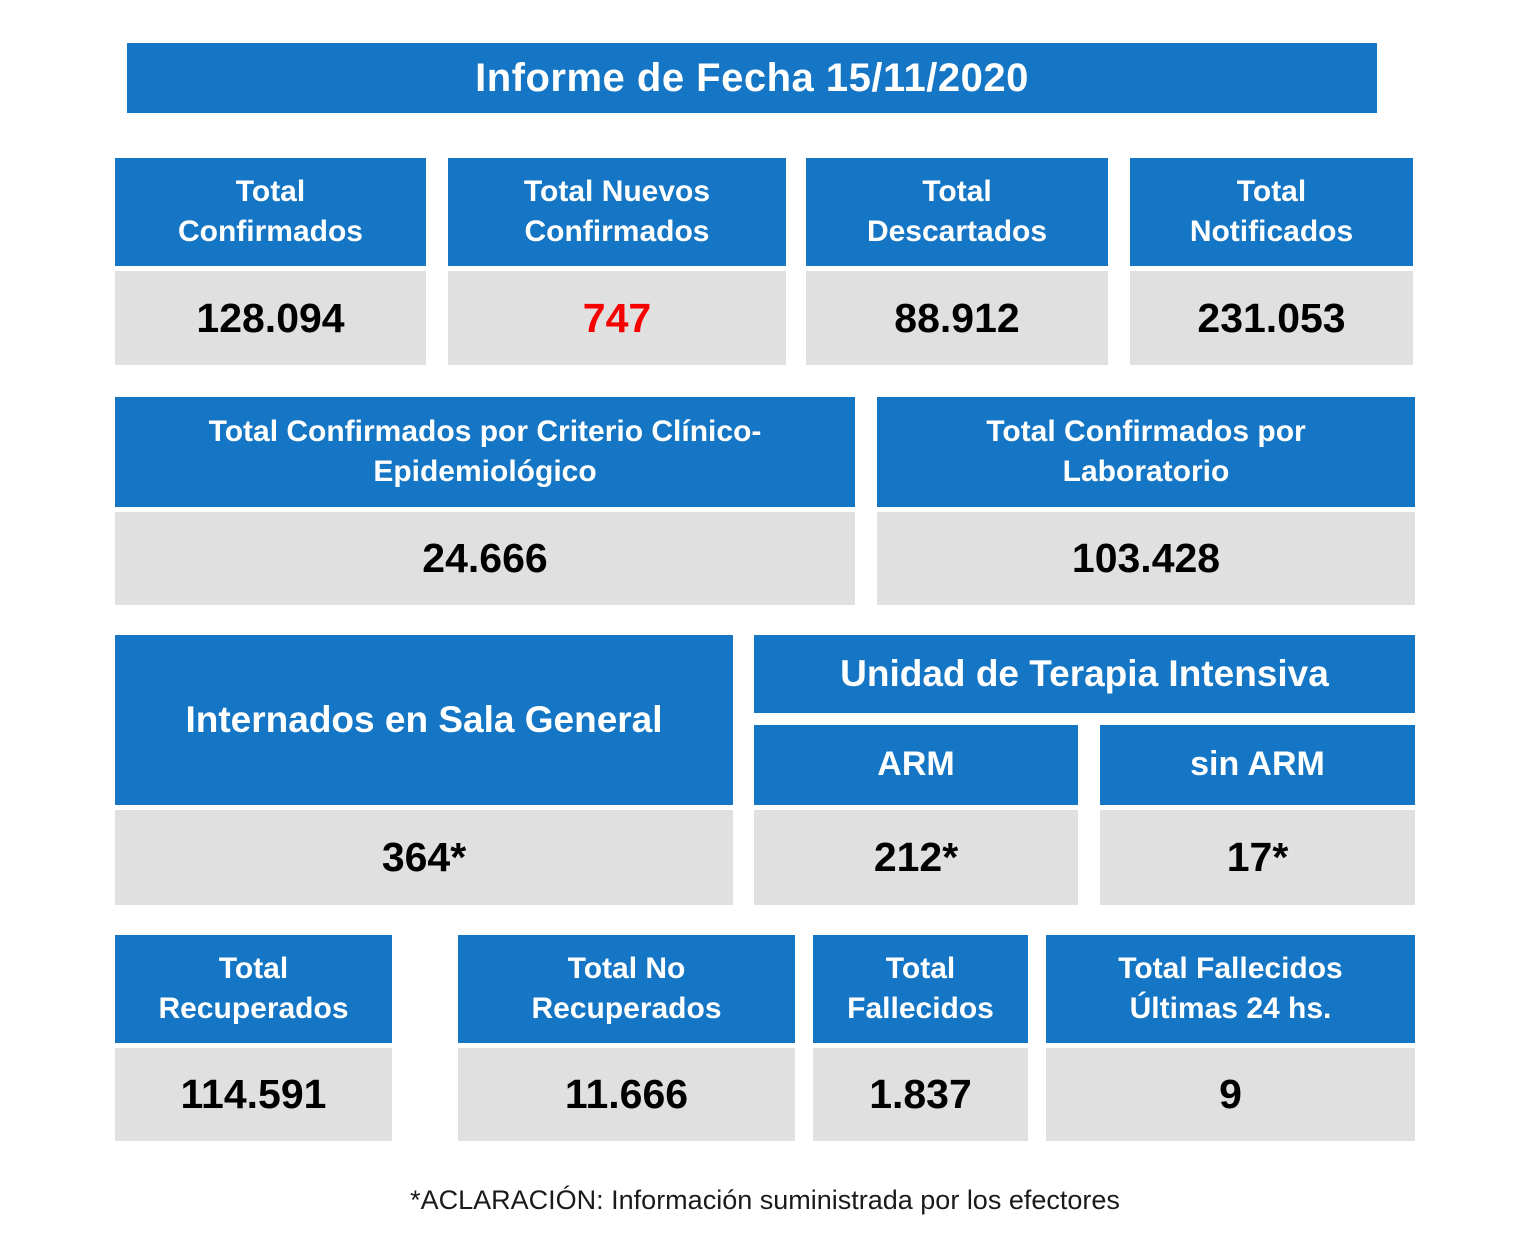 Image resolution: width=1515 pixels, height=1240 pixels. I want to click on uti-subrow: ARM 212* sin ARM 17*, so click(1084, 815).